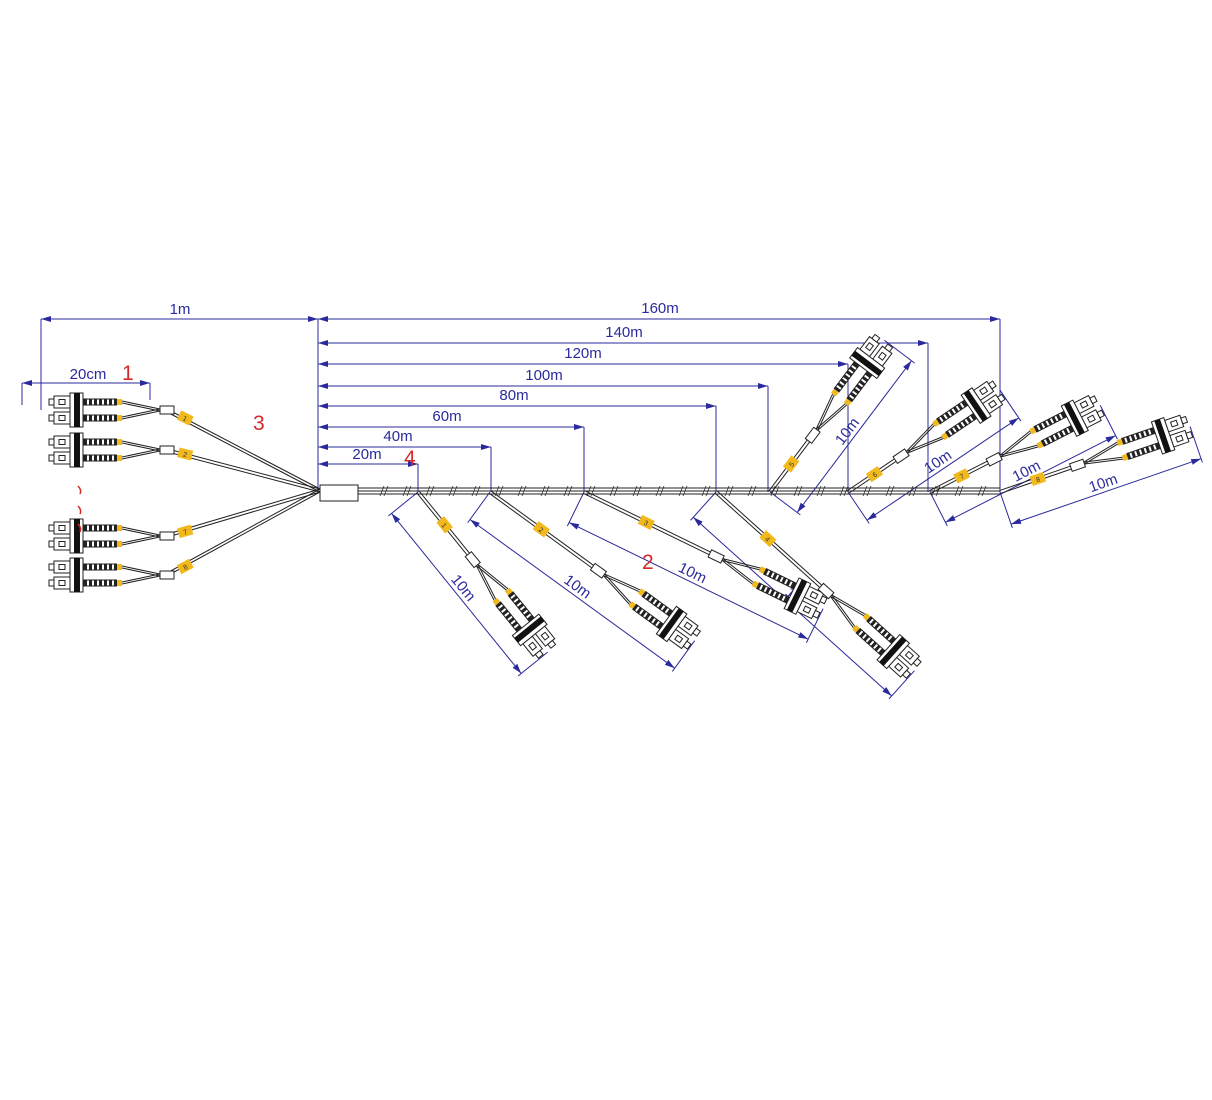 The width and height of the screenshot is (1212, 1100). I want to click on fiber-tag-label: 3, so click(645, 524).